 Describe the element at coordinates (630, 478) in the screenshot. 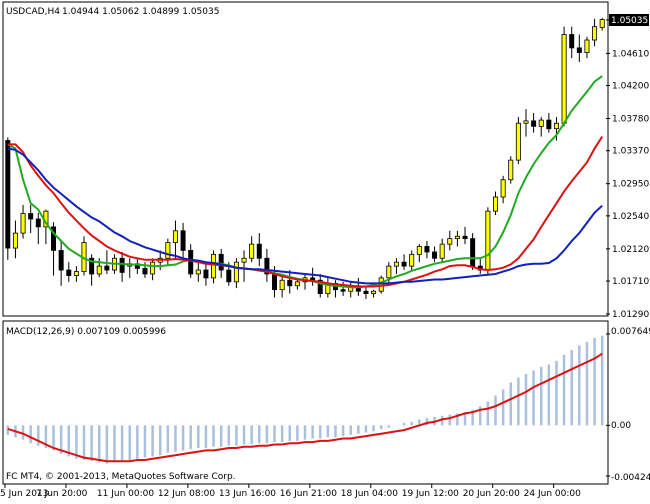

I see `macd-tick-min: -0.004241` at that location.